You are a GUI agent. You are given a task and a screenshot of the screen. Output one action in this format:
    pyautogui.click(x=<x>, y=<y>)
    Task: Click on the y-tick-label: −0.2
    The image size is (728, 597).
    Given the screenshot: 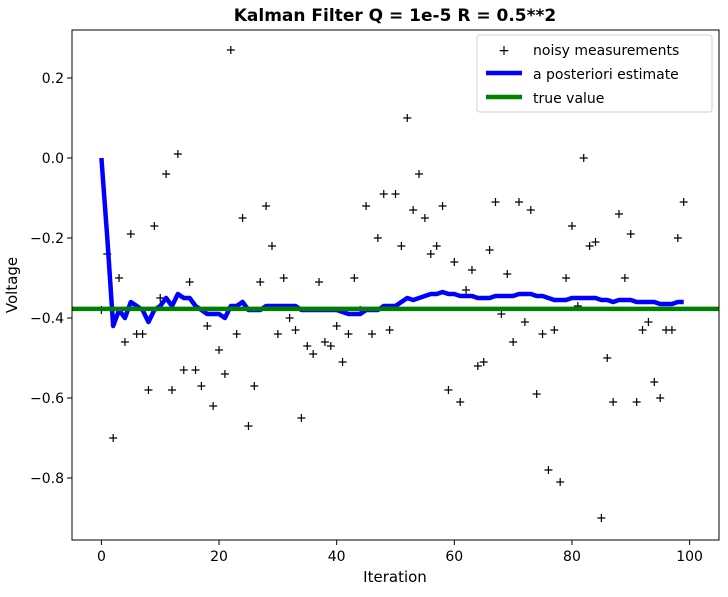 What is the action you would take?
    pyautogui.click(x=47, y=239)
    